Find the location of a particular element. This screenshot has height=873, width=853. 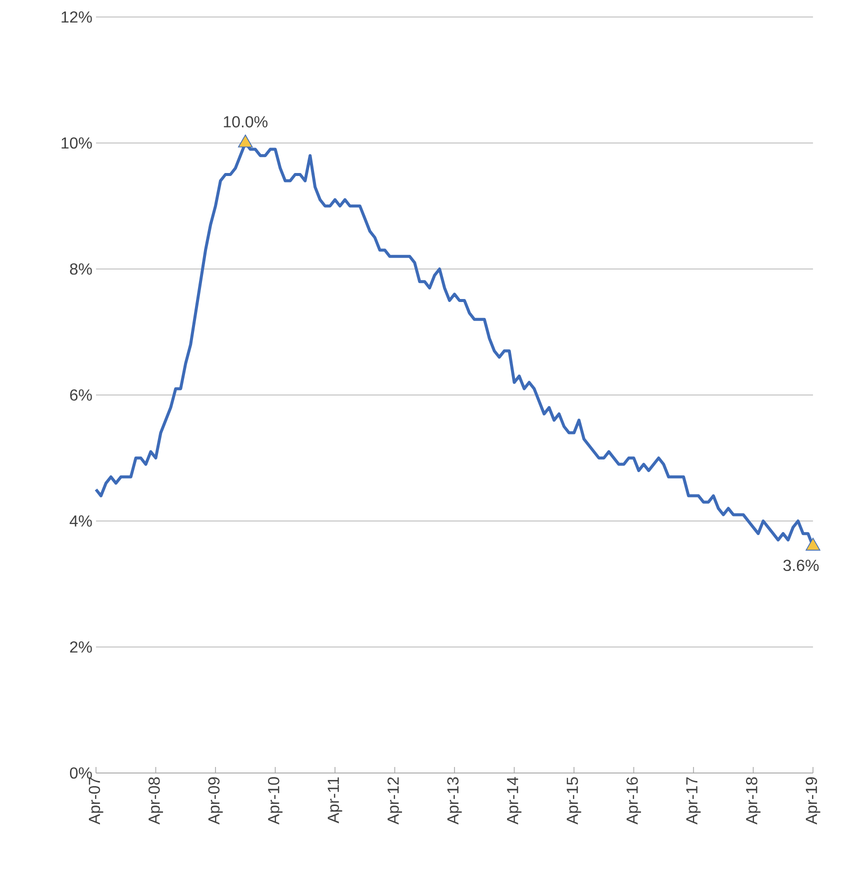

annotation: 3.6% is located at coordinates (801, 566).